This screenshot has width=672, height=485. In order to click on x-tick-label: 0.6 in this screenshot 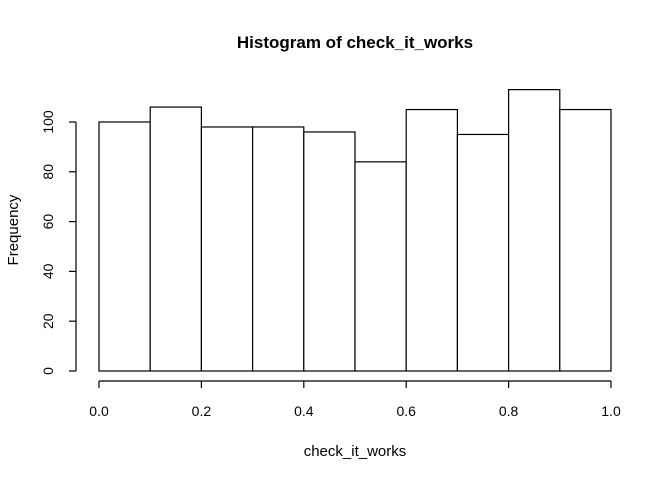, I will do `click(406, 411)`.